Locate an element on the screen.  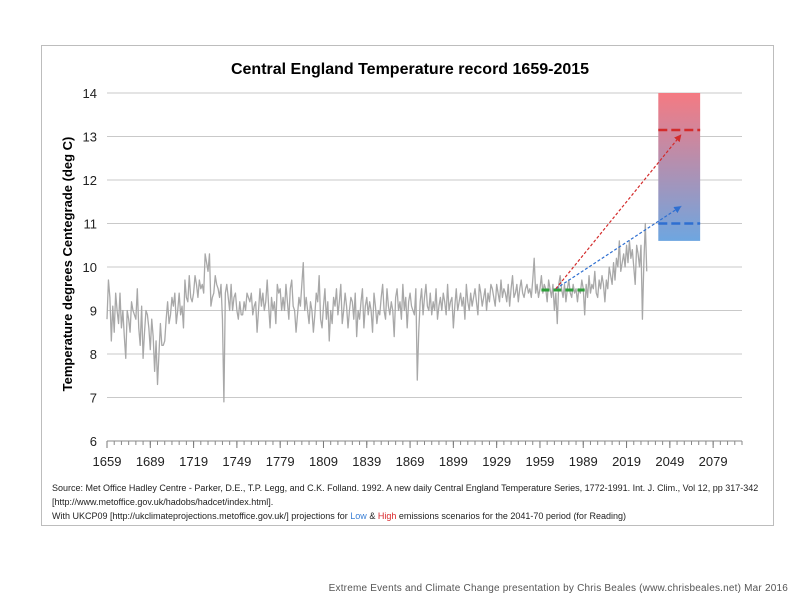
y-tick-label: 9 is located at coordinates (93, 311).